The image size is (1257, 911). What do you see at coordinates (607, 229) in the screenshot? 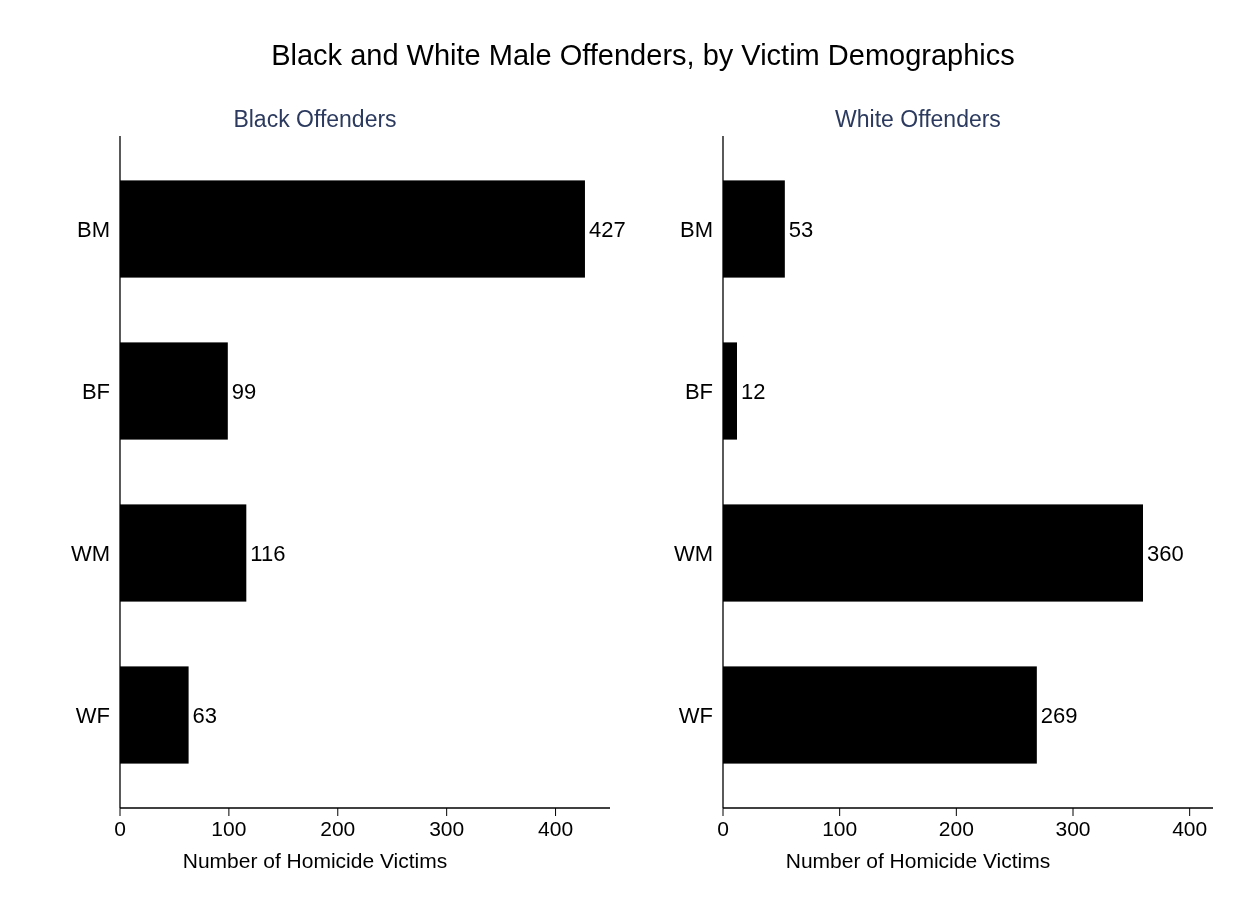
I see `data-label: 427` at bounding box center [607, 229].